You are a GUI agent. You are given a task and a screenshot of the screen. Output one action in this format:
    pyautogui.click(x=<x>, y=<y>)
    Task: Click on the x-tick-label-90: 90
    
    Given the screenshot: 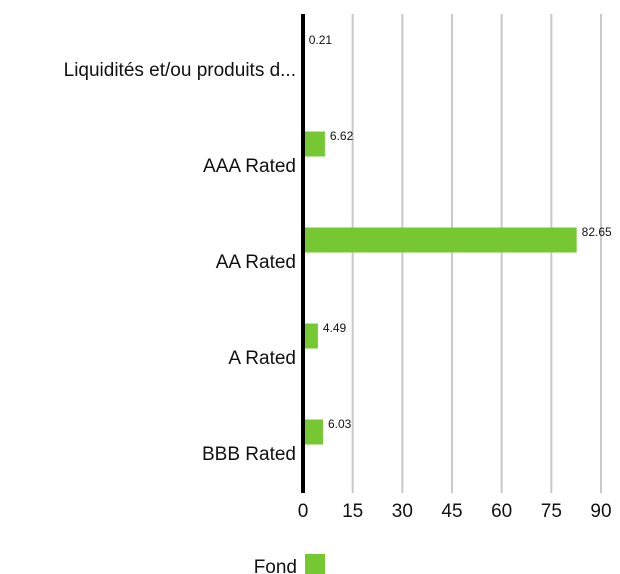 What is the action you would take?
    pyautogui.click(x=600, y=511)
    